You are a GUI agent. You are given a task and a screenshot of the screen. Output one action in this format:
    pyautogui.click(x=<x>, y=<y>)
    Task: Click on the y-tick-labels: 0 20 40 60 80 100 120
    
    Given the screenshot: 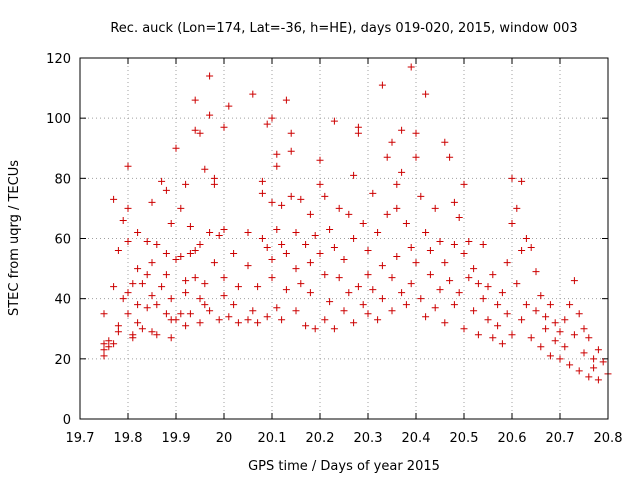 What is the action you would take?
    pyautogui.click(x=58, y=240)
    